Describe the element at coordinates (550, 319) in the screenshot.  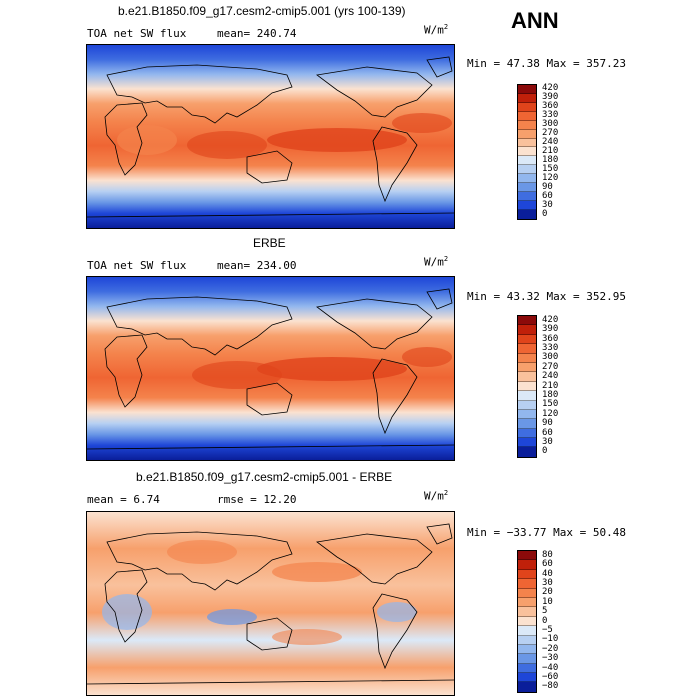
I see `colorbar-tick-label: 420` at that location.